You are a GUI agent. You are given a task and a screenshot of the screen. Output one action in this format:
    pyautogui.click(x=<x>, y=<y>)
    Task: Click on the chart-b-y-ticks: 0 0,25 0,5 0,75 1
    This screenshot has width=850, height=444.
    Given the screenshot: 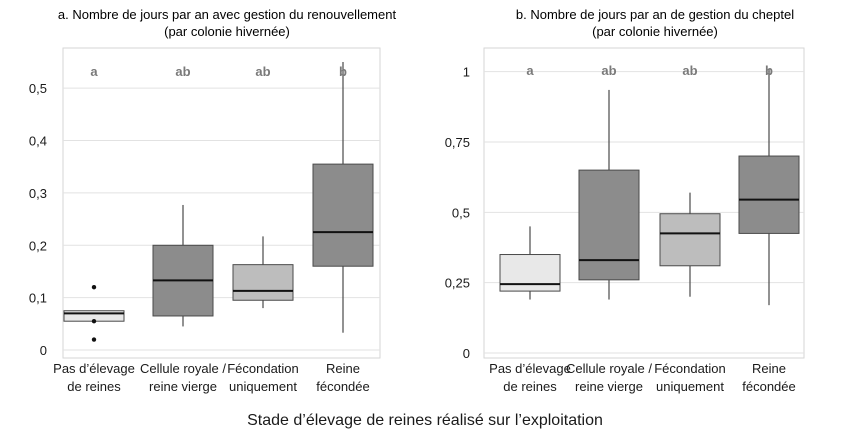 What is the action you would take?
    pyautogui.click(x=457, y=213)
    